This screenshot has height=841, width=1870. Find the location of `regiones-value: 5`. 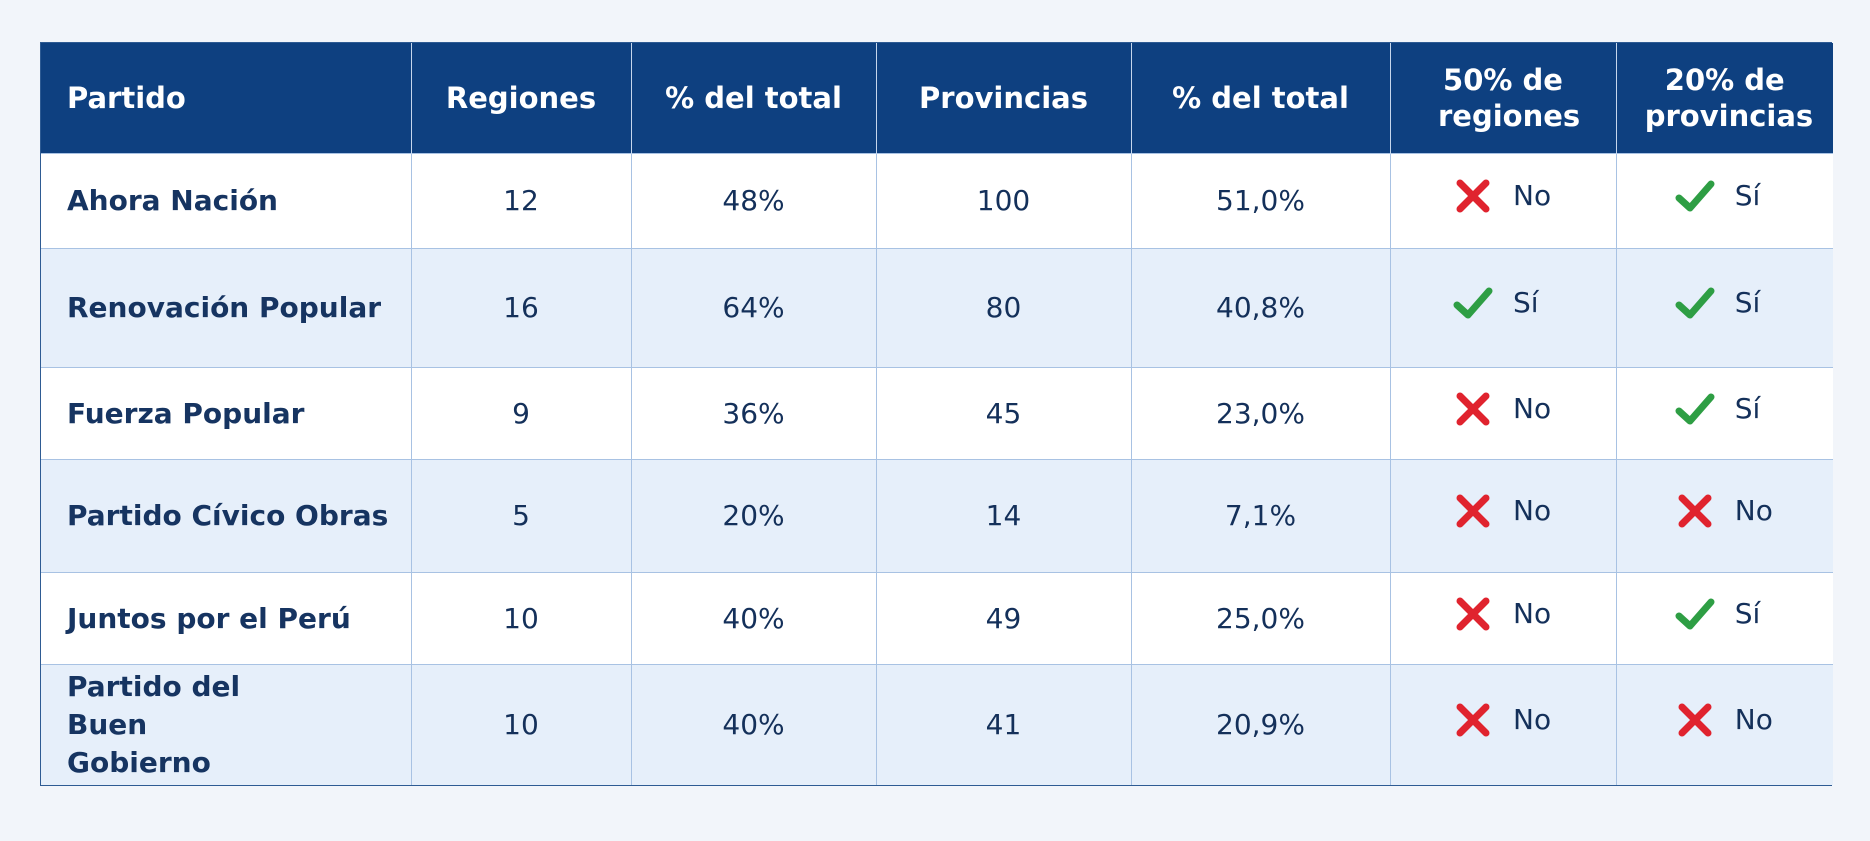

regiones-value: 5 is located at coordinates (520, 516).